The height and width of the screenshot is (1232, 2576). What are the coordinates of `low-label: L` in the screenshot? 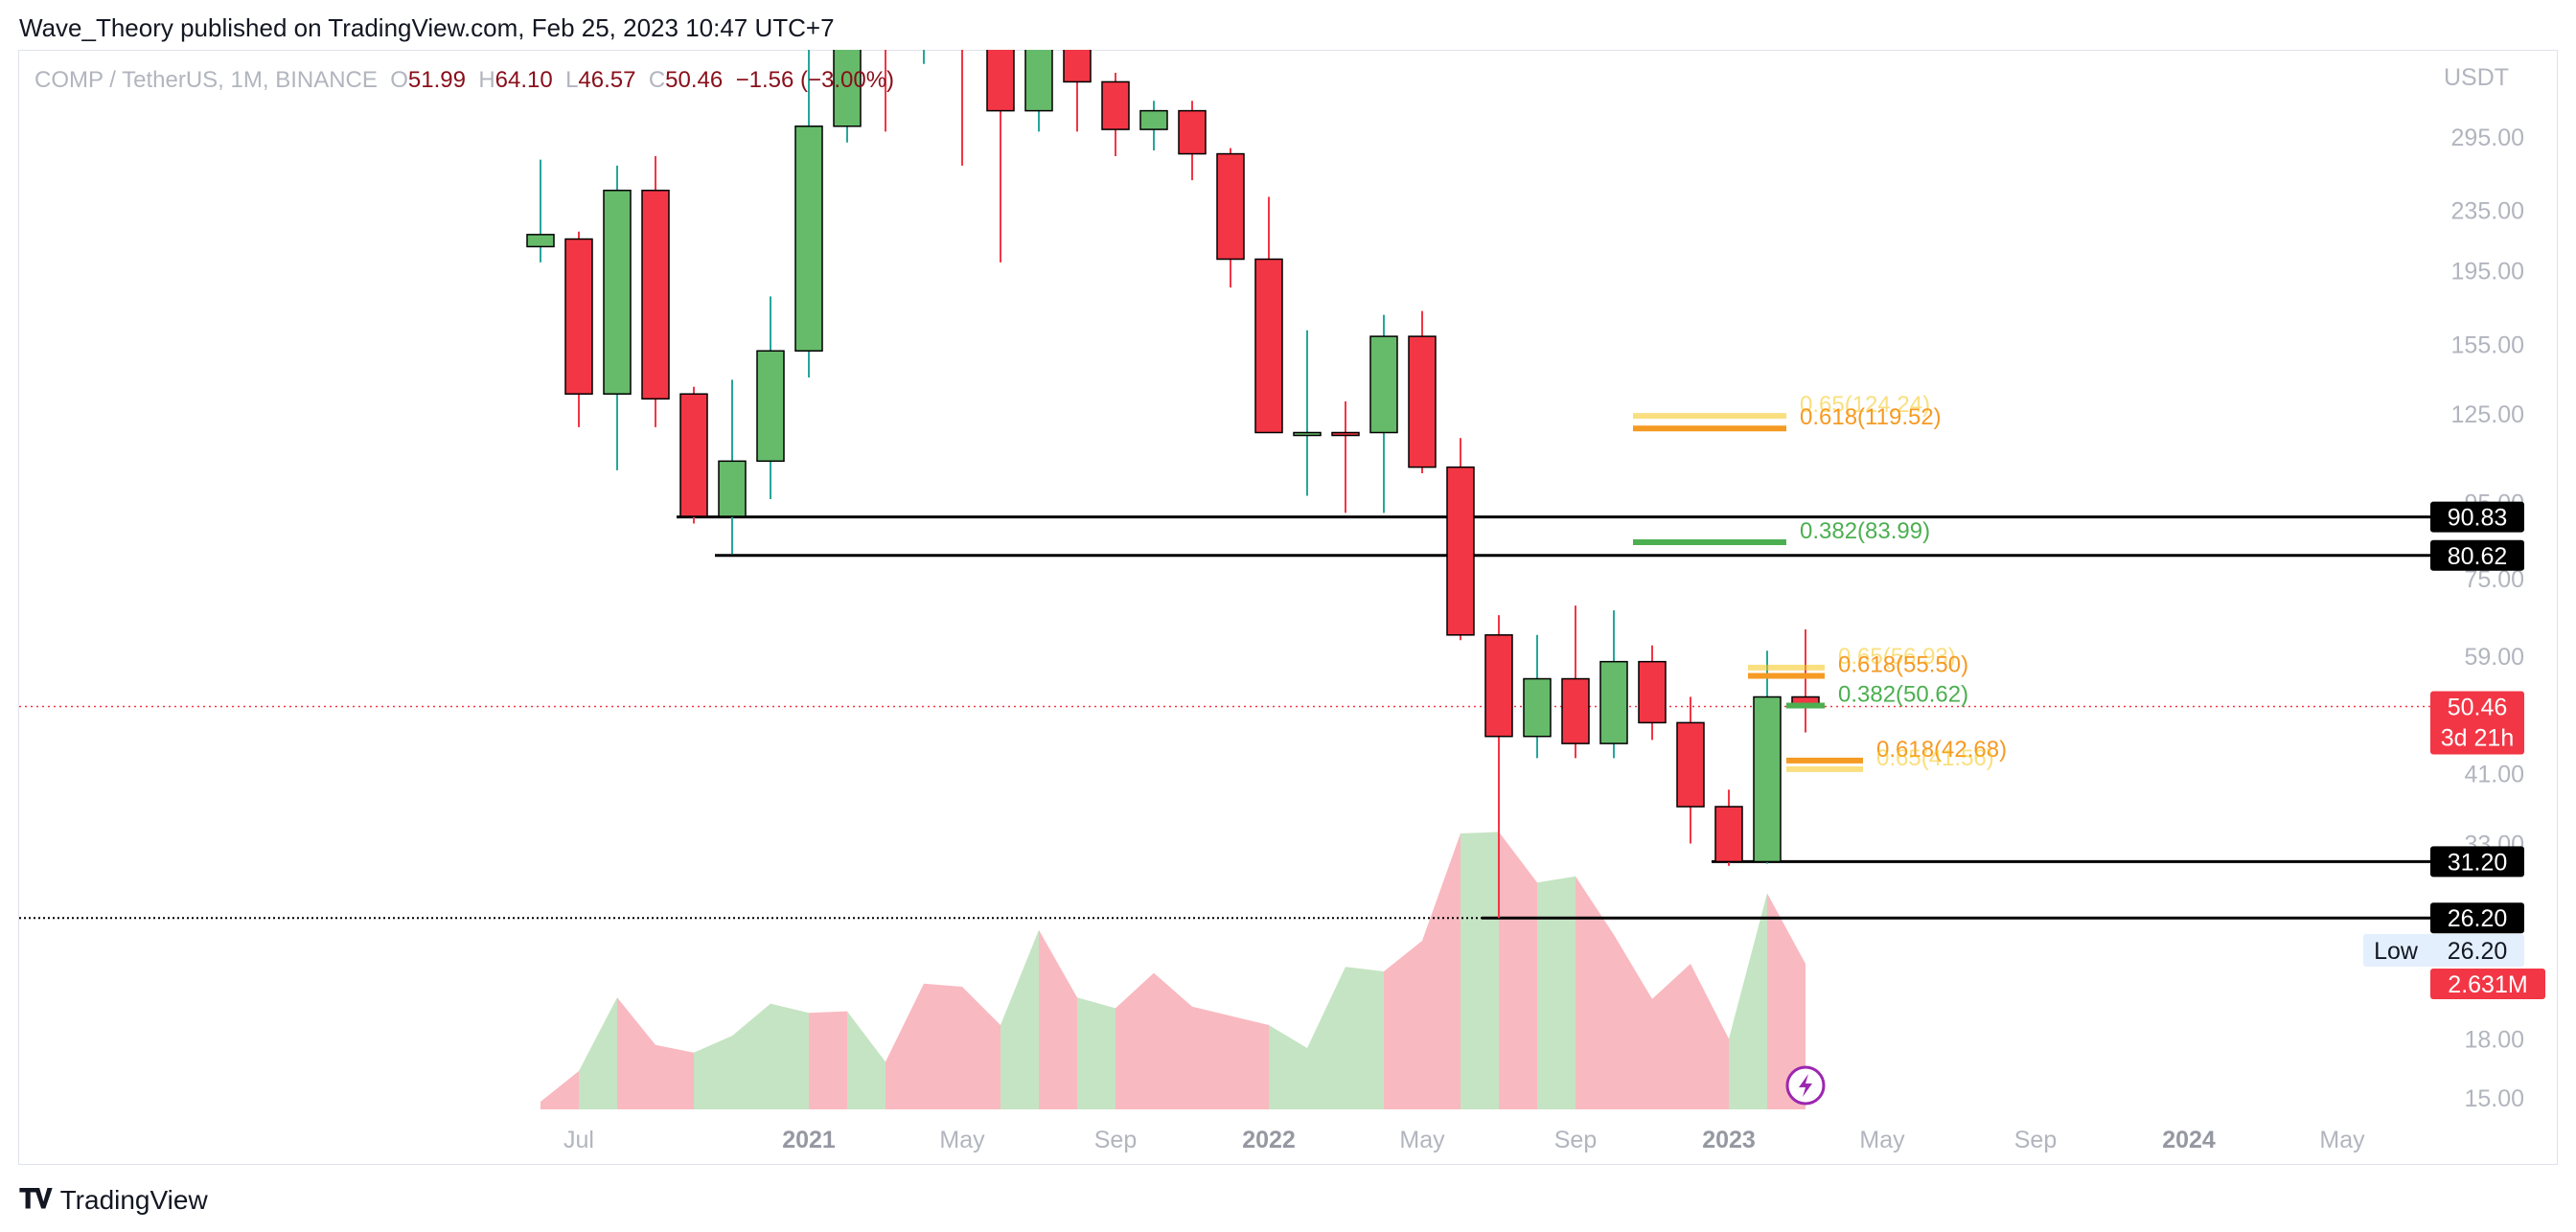 It's located at (572, 80).